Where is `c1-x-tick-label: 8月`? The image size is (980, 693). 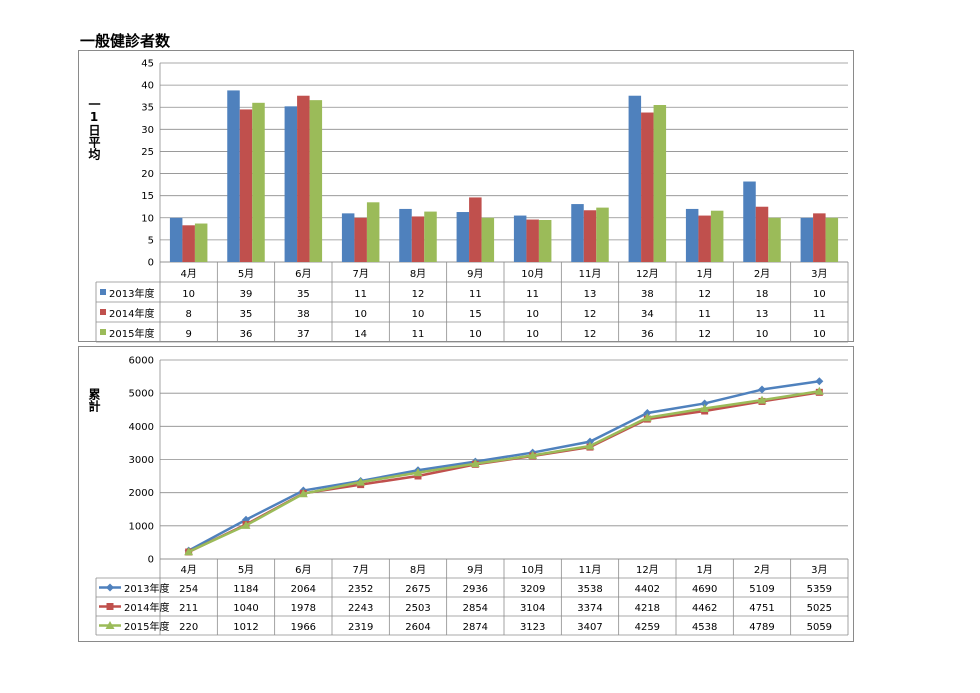 c1-x-tick-label: 8月 is located at coordinates (418, 570).